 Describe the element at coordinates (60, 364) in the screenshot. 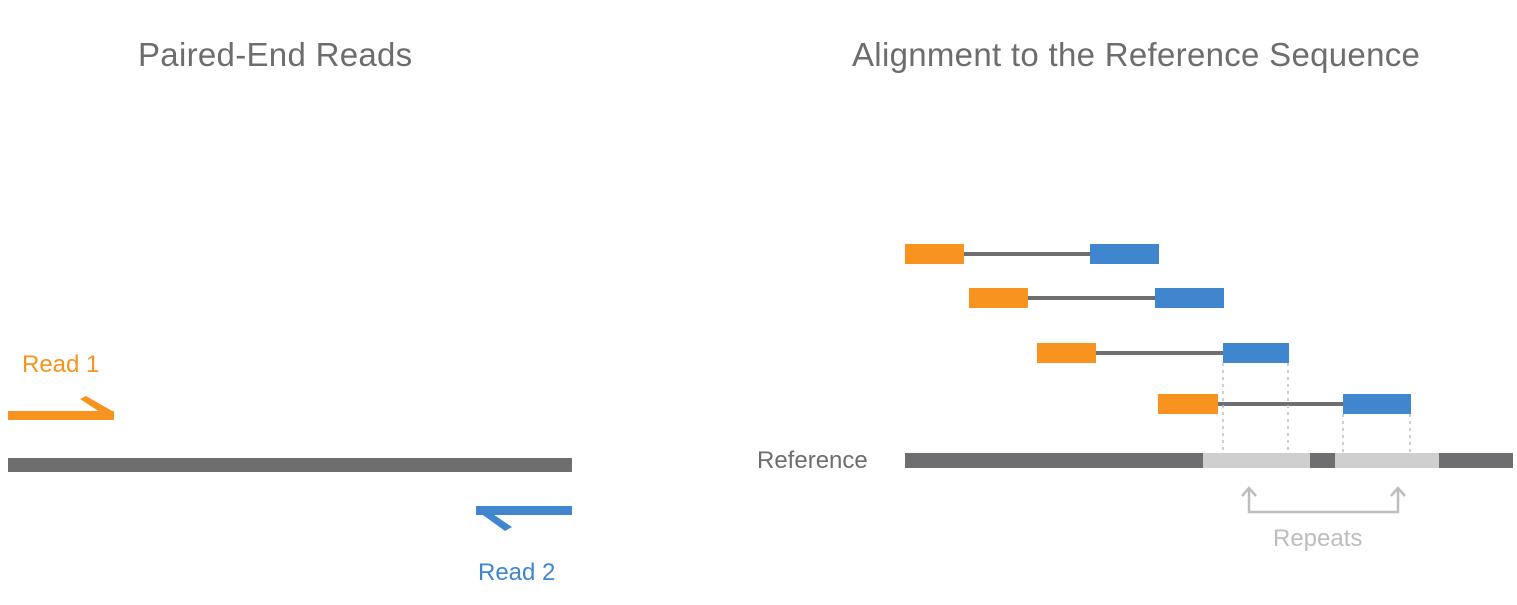

I see `read1-label: Read 1` at that location.